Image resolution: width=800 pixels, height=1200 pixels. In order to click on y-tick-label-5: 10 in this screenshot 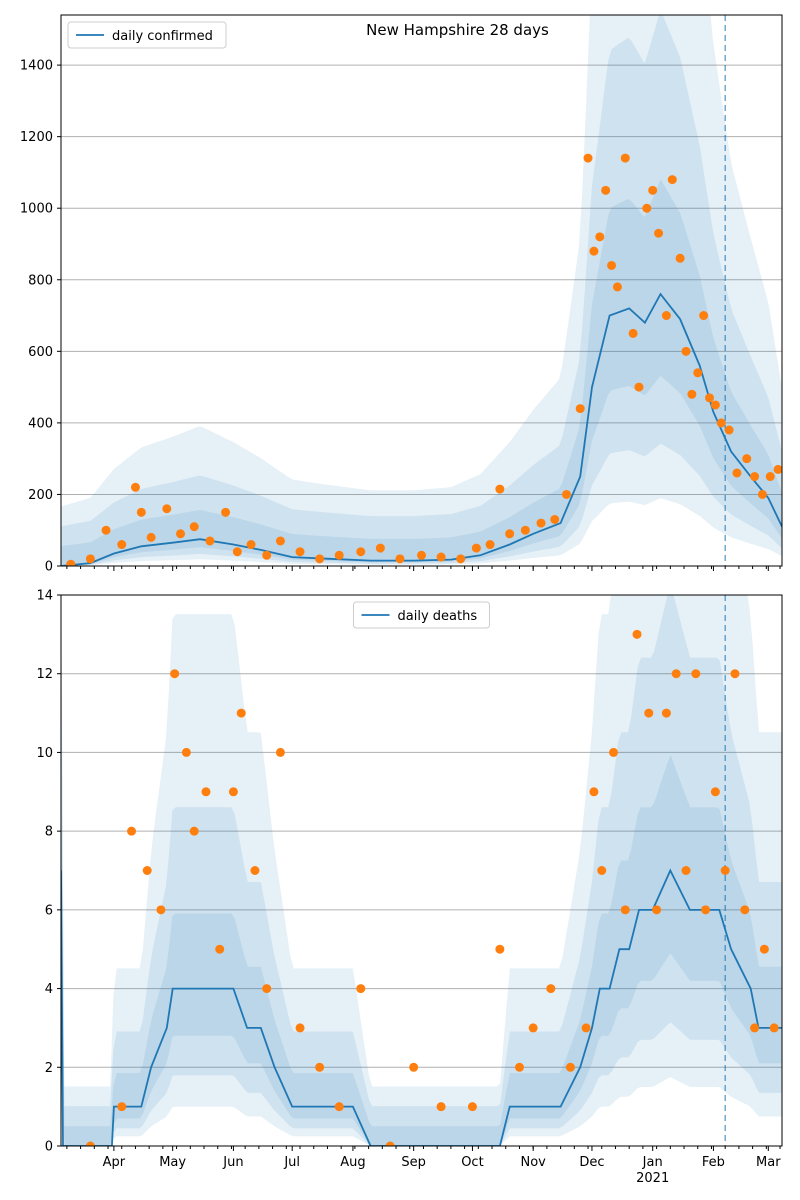, I will do `click(44, 753)`.